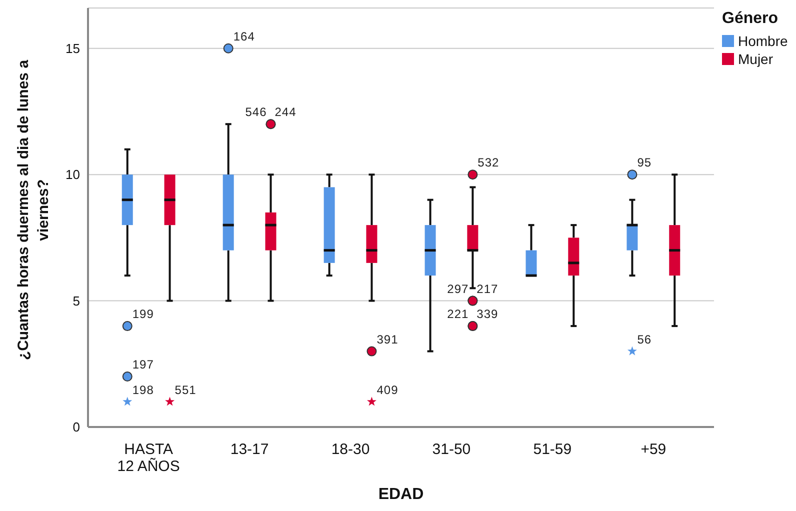 The image size is (796, 511). I want to click on annotation: 95, so click(644, 163).